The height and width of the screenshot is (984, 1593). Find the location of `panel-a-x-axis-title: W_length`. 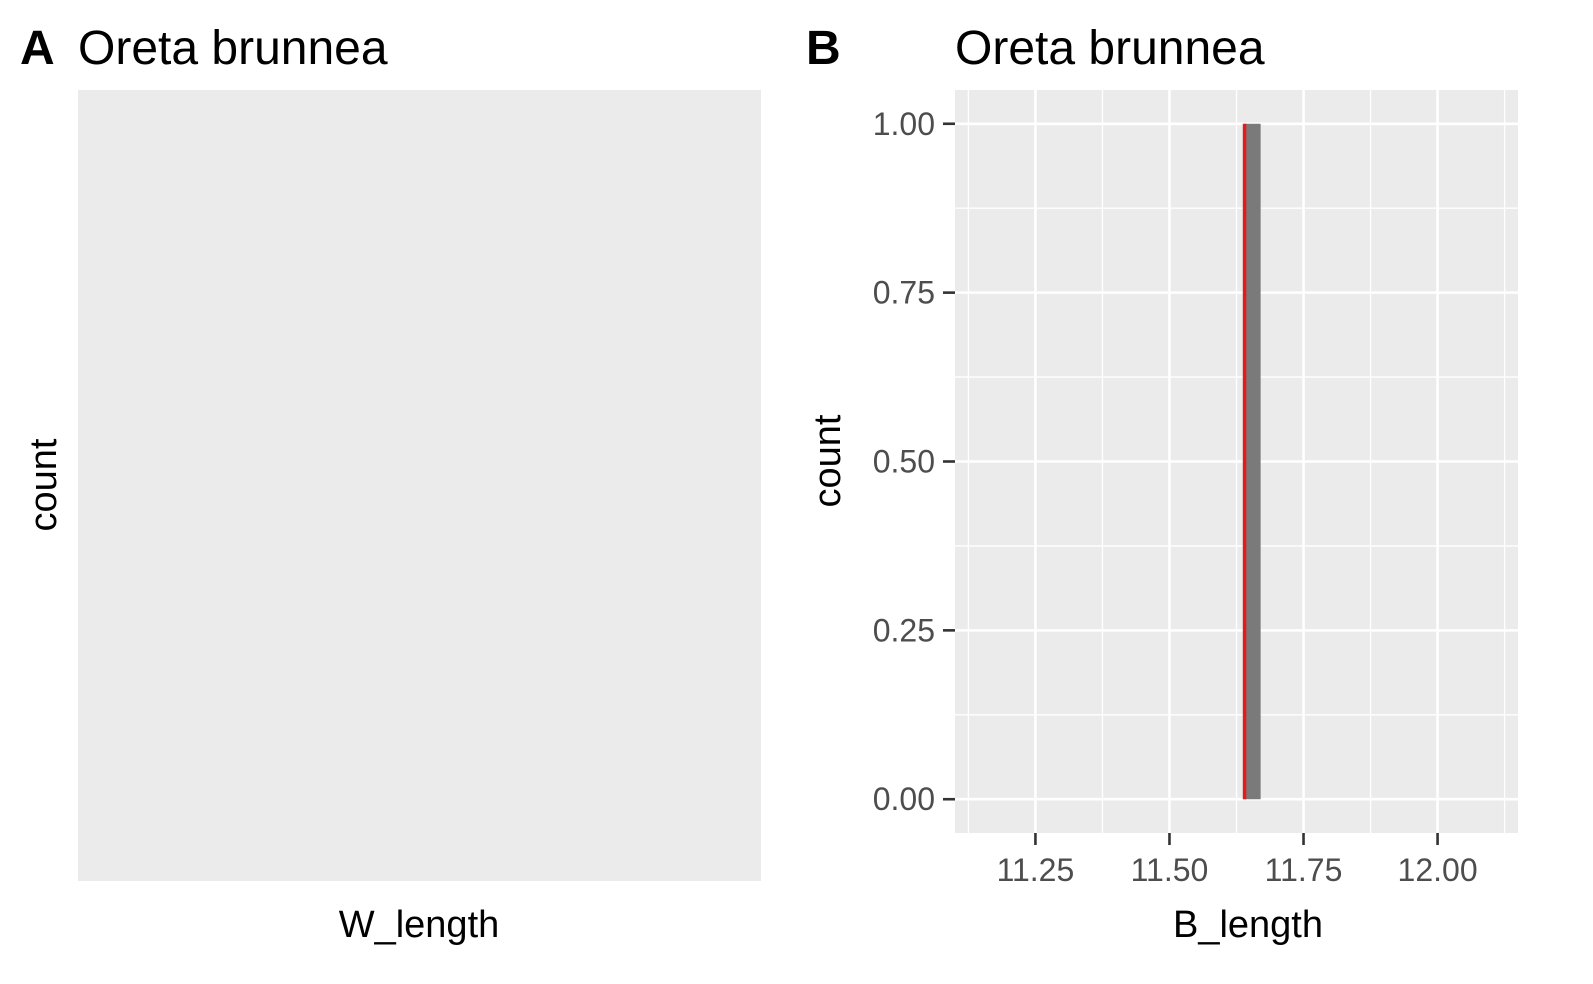

panel-a-x-axis-title: W_length is located at coordinates (419, 925).